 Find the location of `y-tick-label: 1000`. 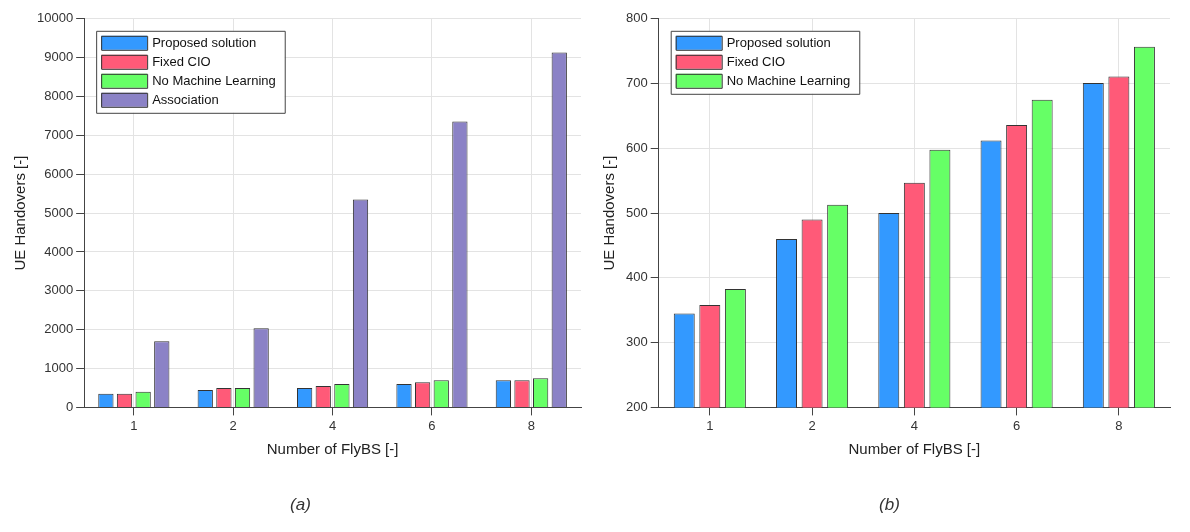

y-tick-label: 1000 is located at coordinates (59, 368).